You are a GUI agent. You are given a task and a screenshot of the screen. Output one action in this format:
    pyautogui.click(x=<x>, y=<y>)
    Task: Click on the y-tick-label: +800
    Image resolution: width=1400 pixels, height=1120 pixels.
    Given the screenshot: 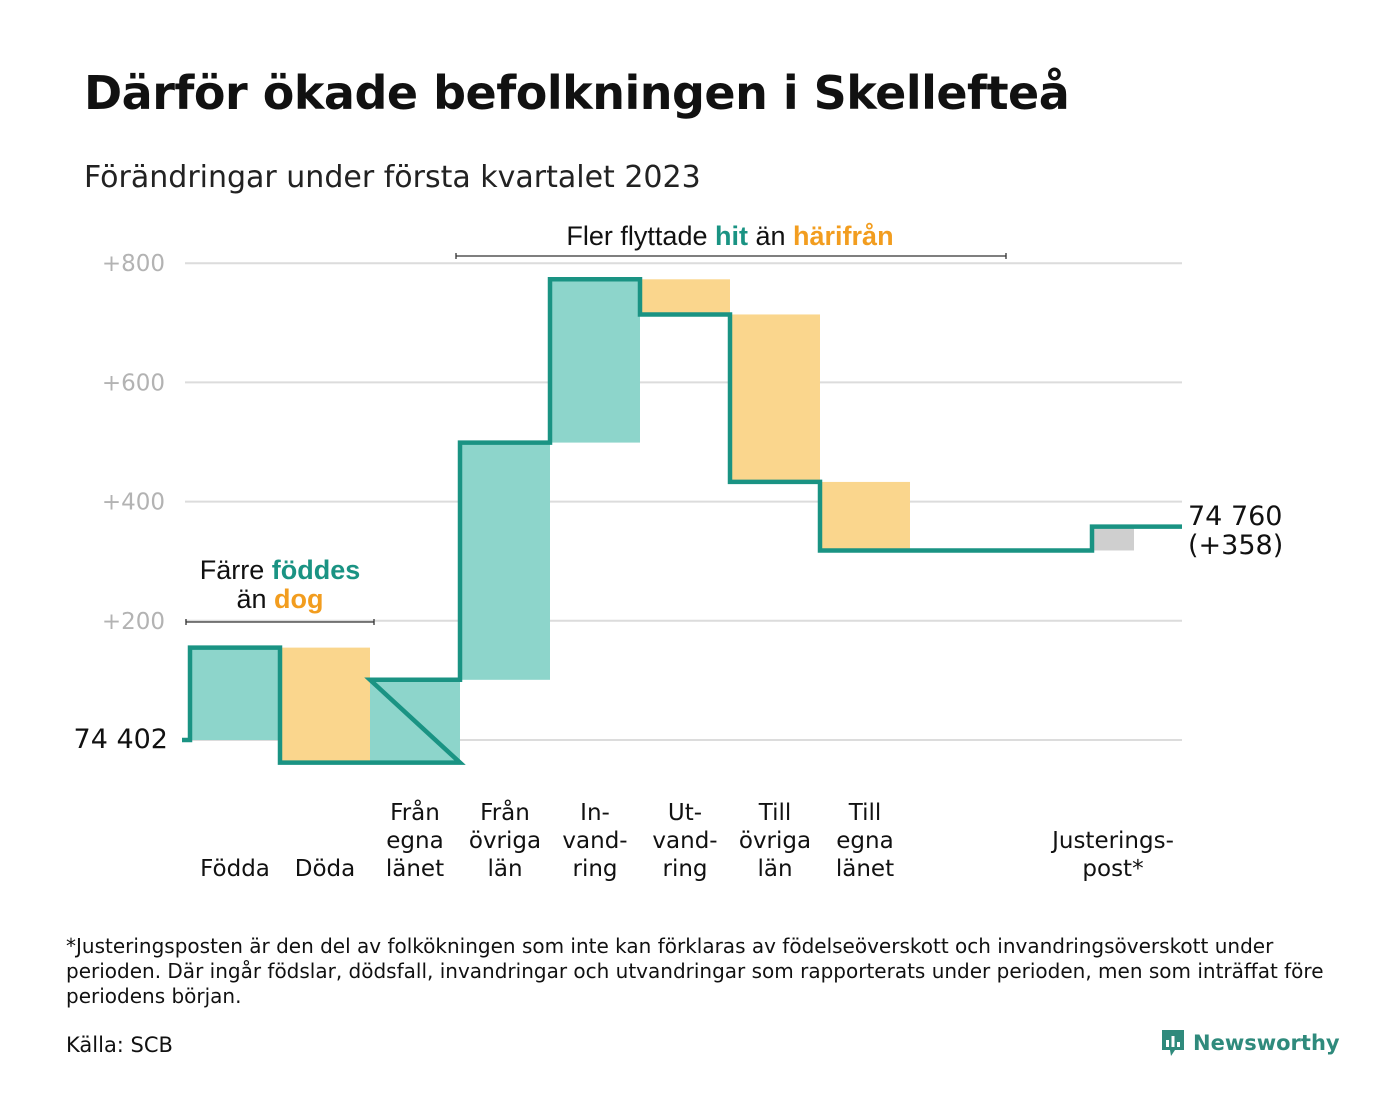 What is the action you would take?
    pyautogui.click(x=133, y=264)
    